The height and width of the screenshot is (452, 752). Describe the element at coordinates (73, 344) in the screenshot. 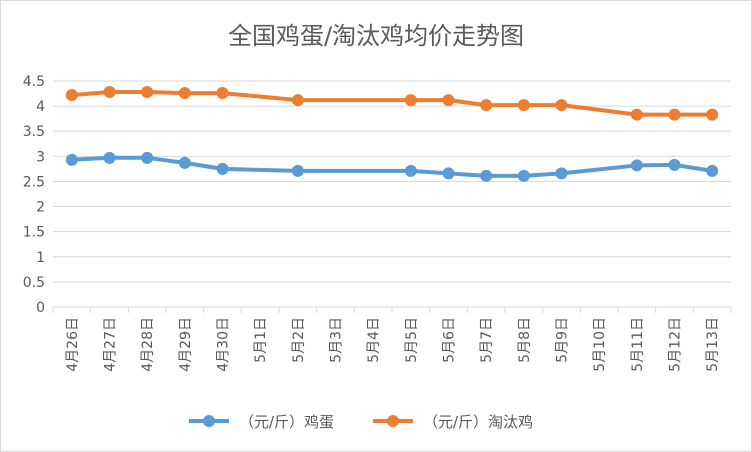

I see `x-tick-label: 4月26日` at that location.